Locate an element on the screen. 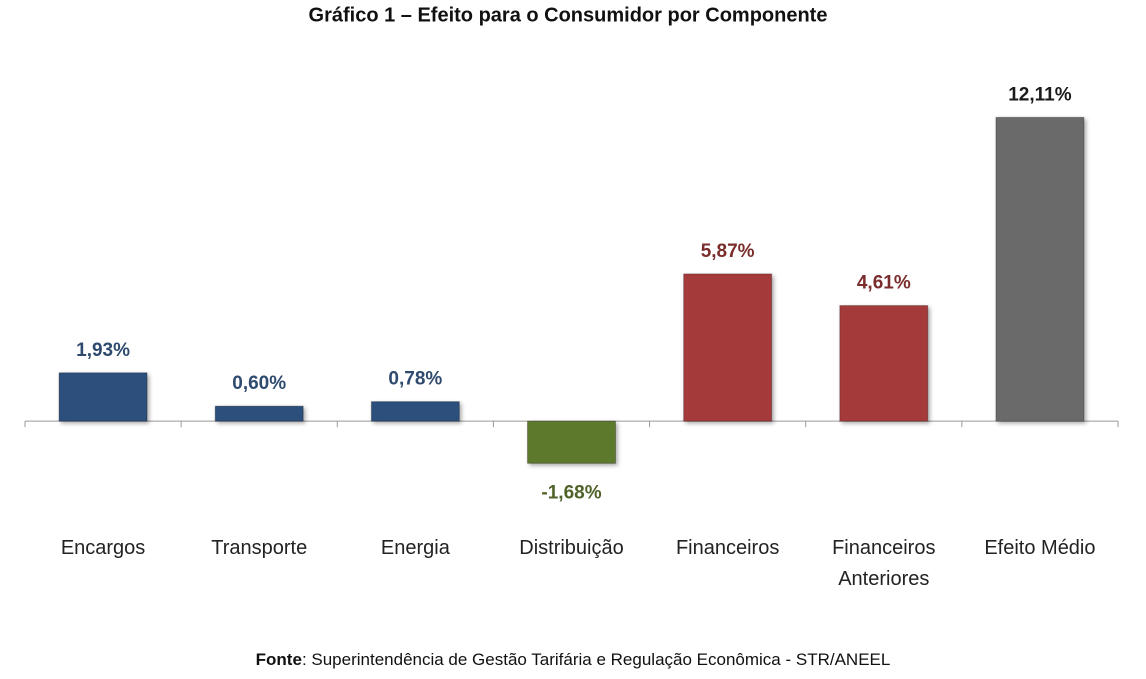 The height and width of the screenshot is (679, 1146). x-tick-label: Efeito Médio is located at coordinates (1040, 548).